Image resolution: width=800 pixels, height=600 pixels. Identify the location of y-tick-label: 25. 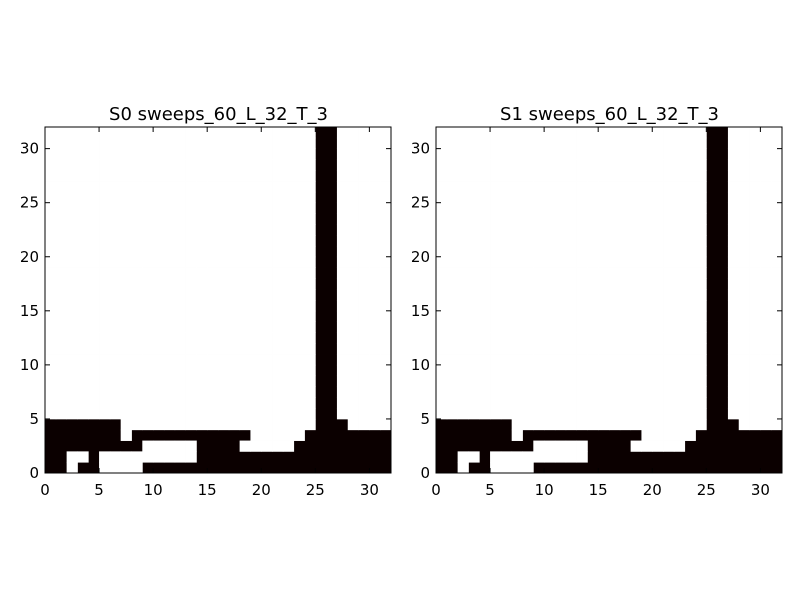
(420, 203).